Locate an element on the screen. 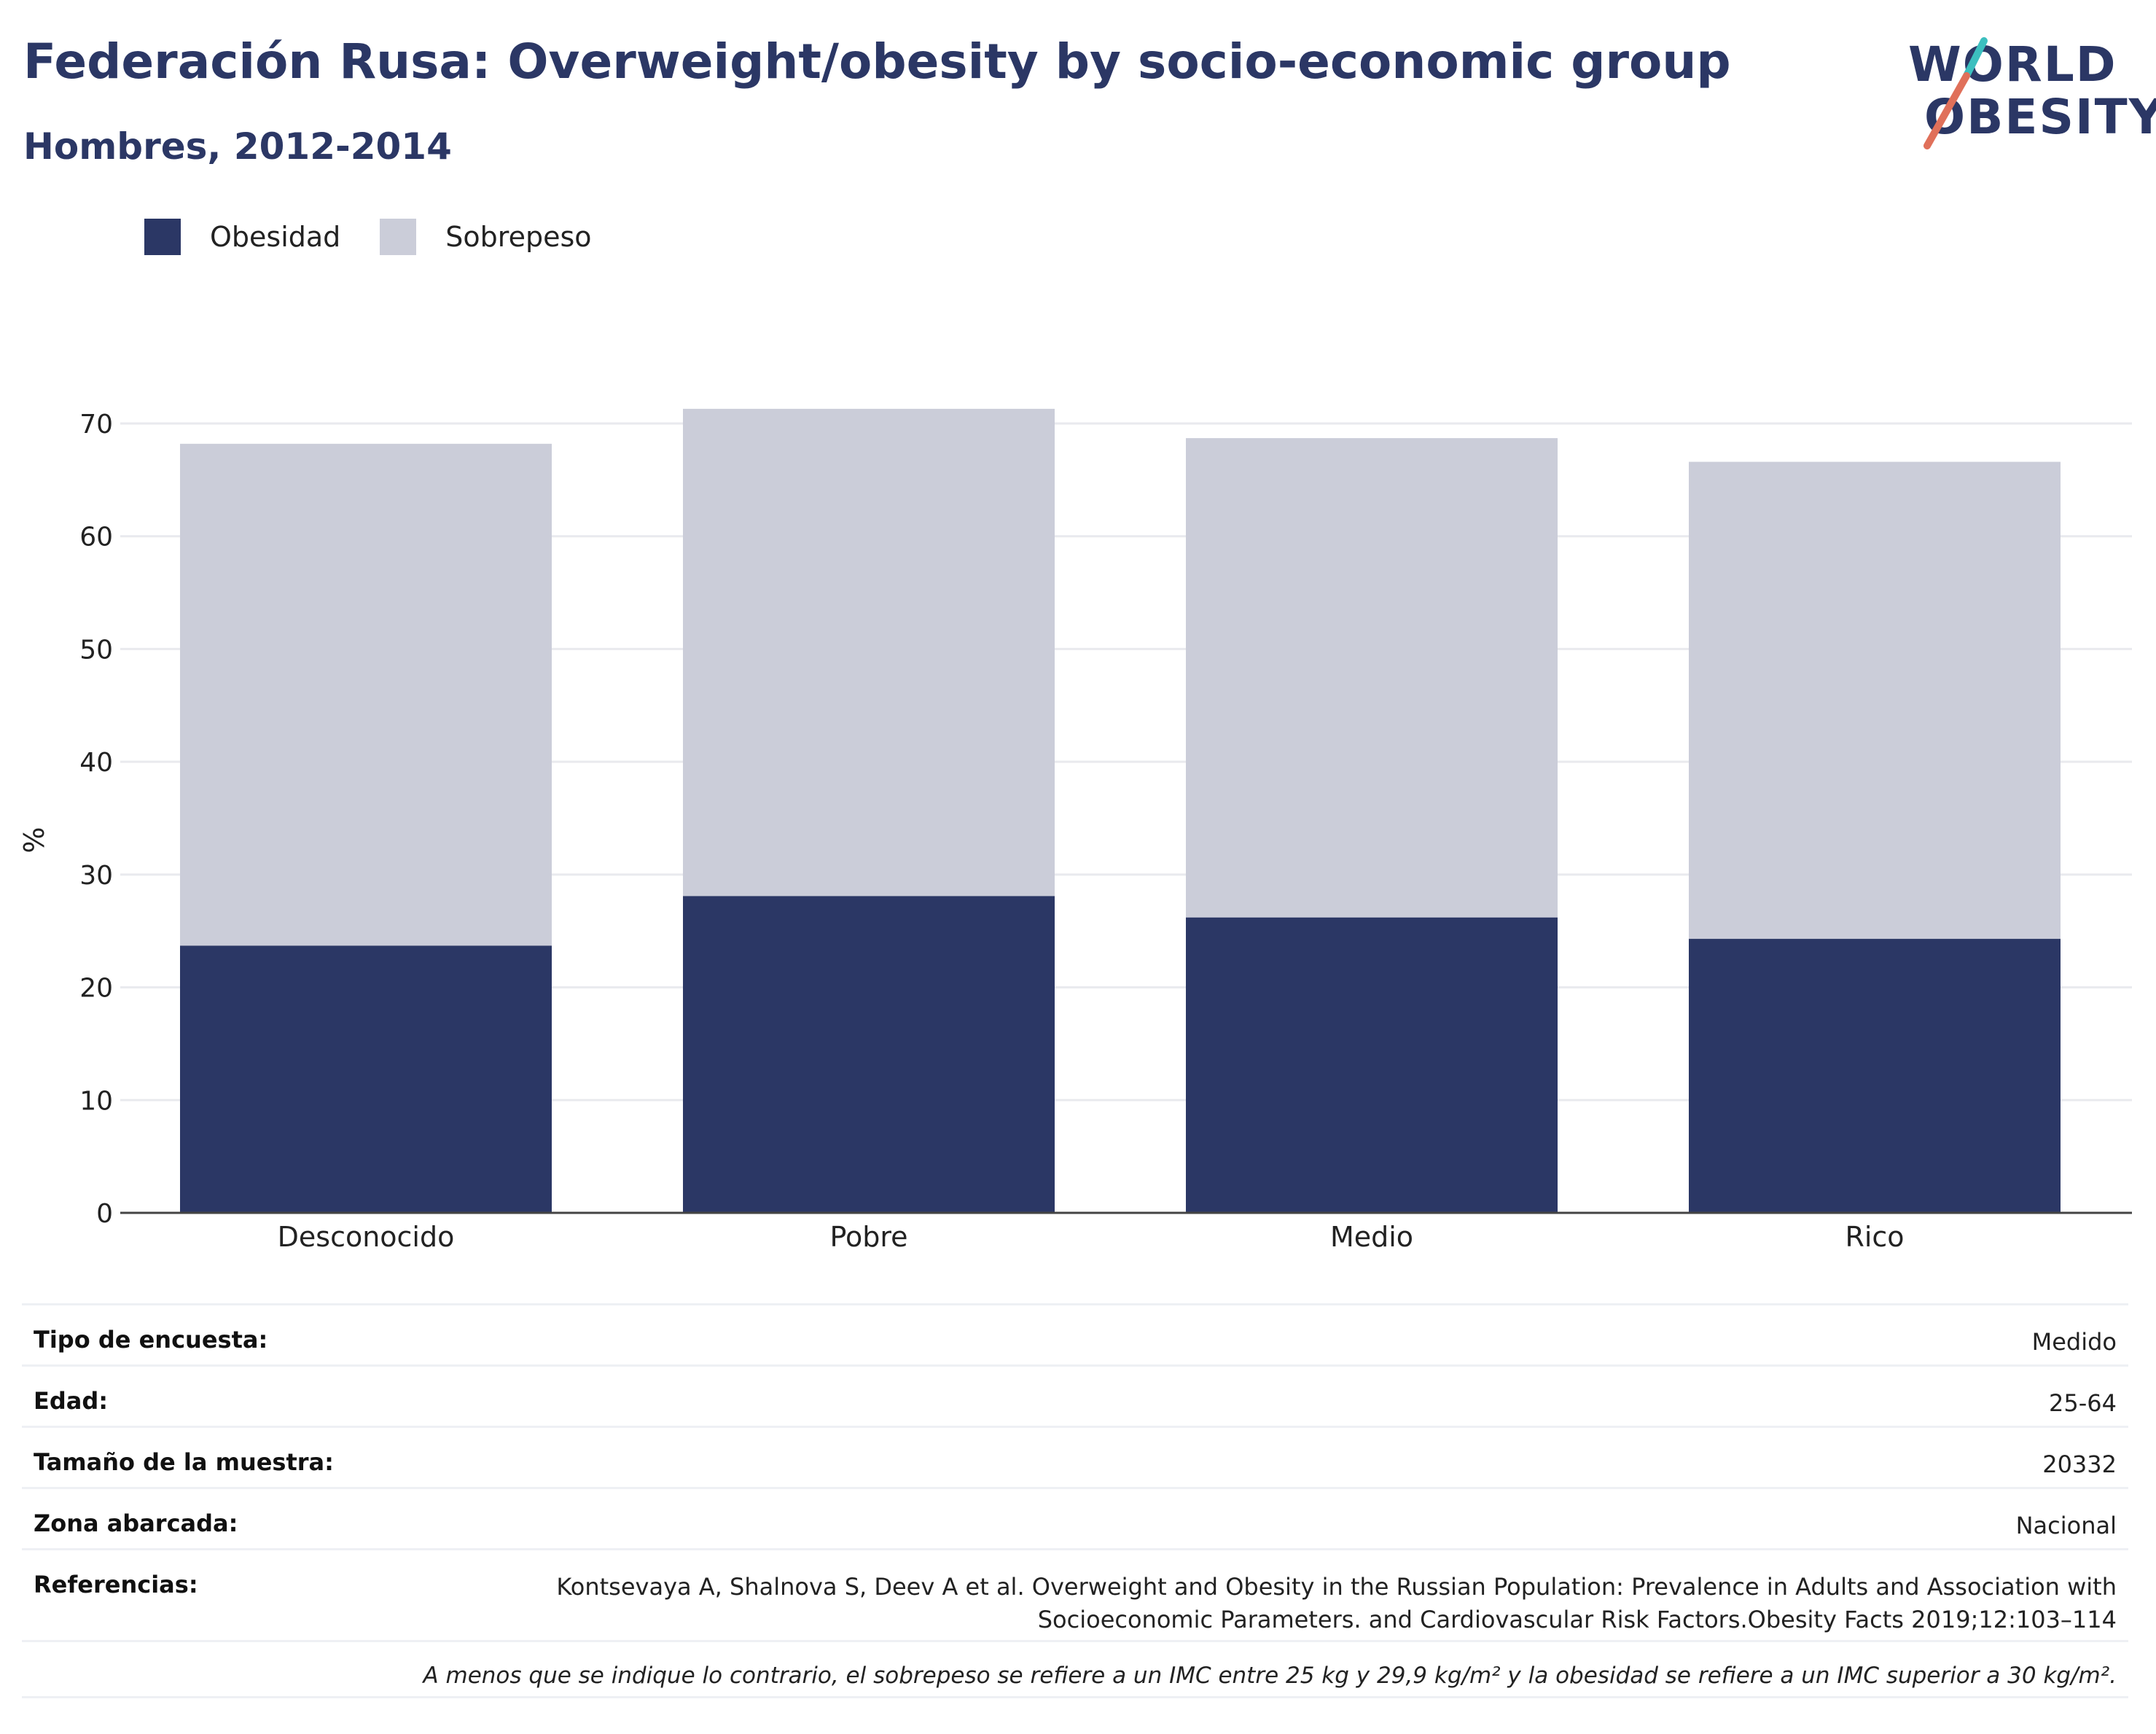 The width and height of the screenshot is (2156, 1734). meta-key: Tipo de encuesta: is located at coordinates (151, 1340).